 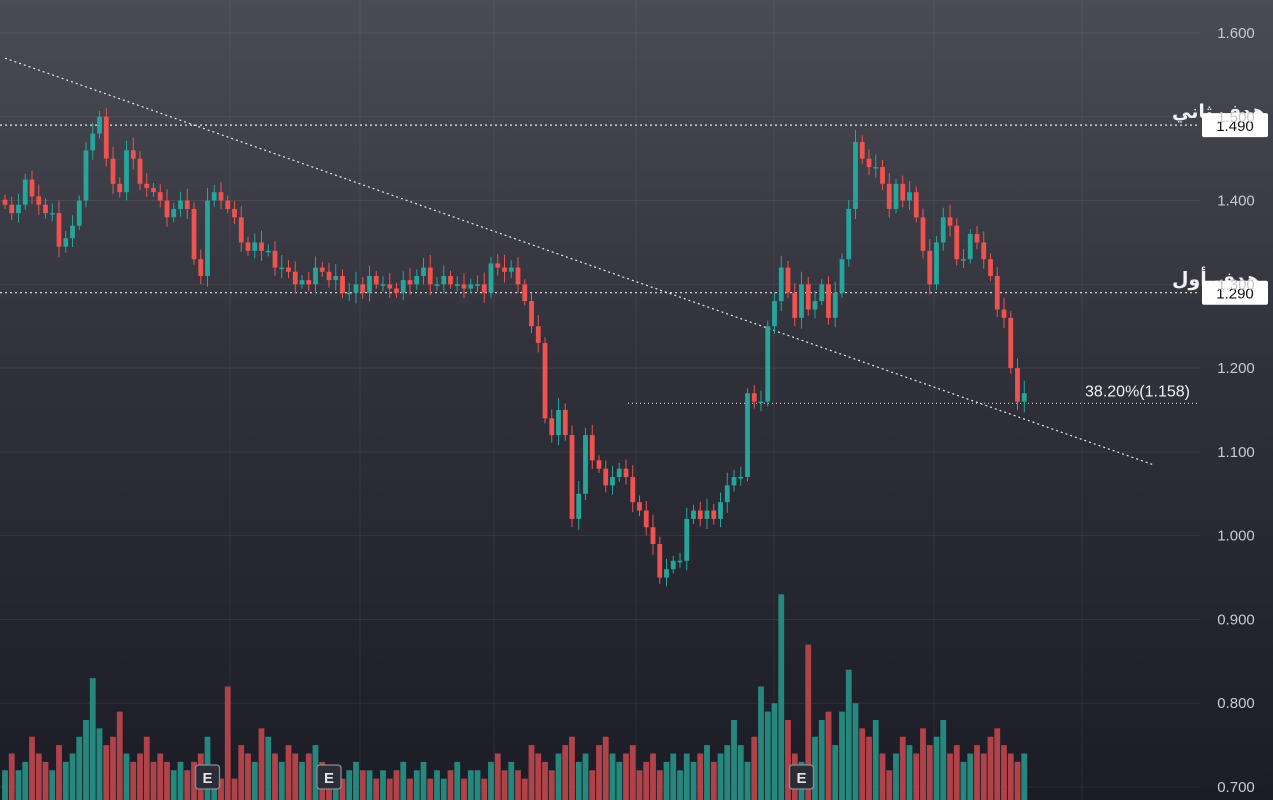 I want to click on price-tag-text: 1.490, so click(x=1235, y=126).